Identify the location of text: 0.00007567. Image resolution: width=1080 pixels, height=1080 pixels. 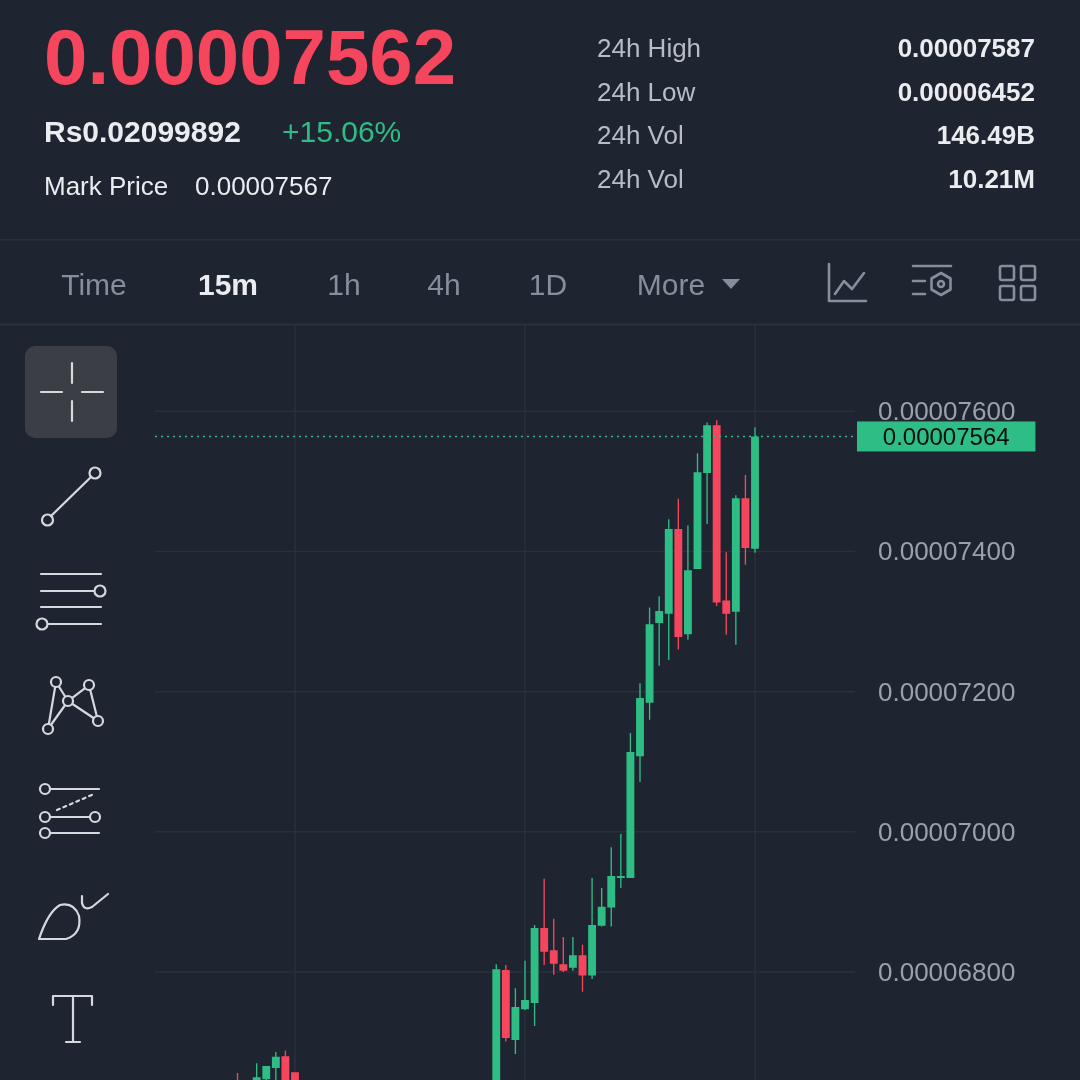
(264, 186).